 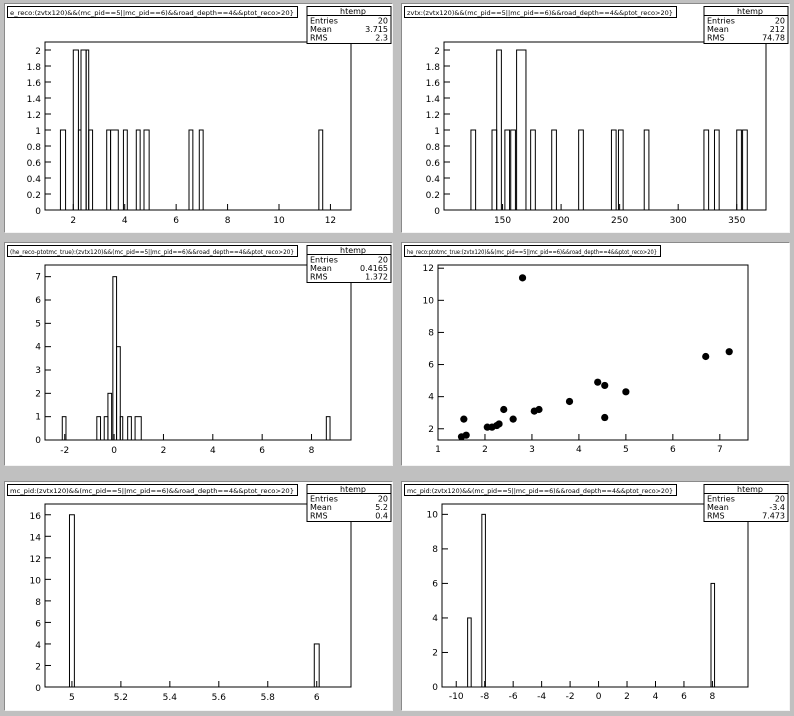 I want to click on y-tick-label: 4, so click(x=38, y=348).